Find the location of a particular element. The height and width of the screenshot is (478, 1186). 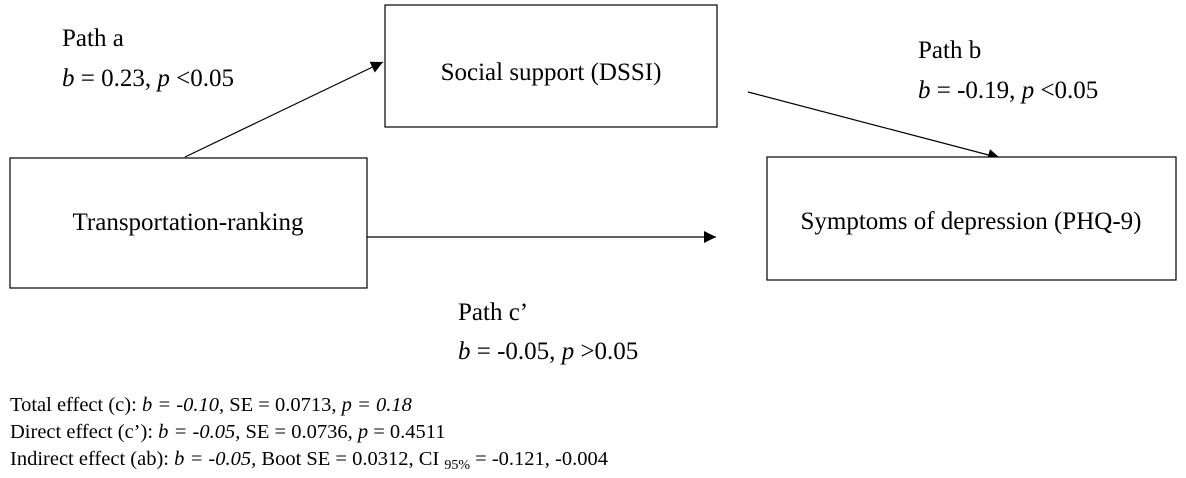

text-part: = 0.4511 is located at coordinates (406, 432).